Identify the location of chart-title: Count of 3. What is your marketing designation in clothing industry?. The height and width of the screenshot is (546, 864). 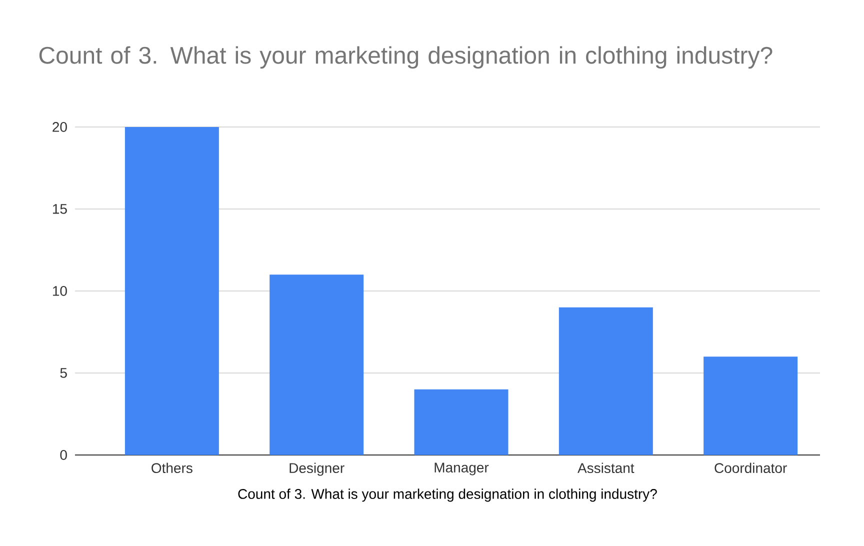
(405, 57).